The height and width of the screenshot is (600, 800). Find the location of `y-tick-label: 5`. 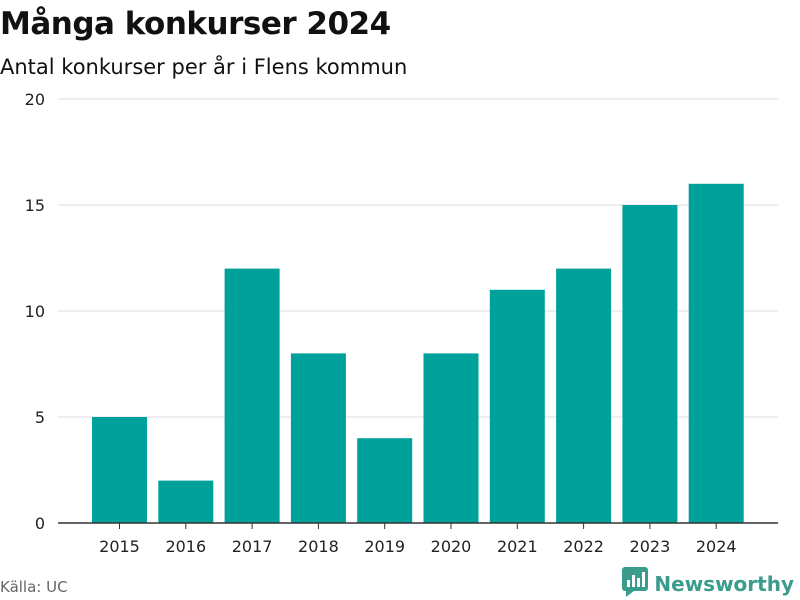

y-tick-label: 5 is located at coordinates (40, 417).